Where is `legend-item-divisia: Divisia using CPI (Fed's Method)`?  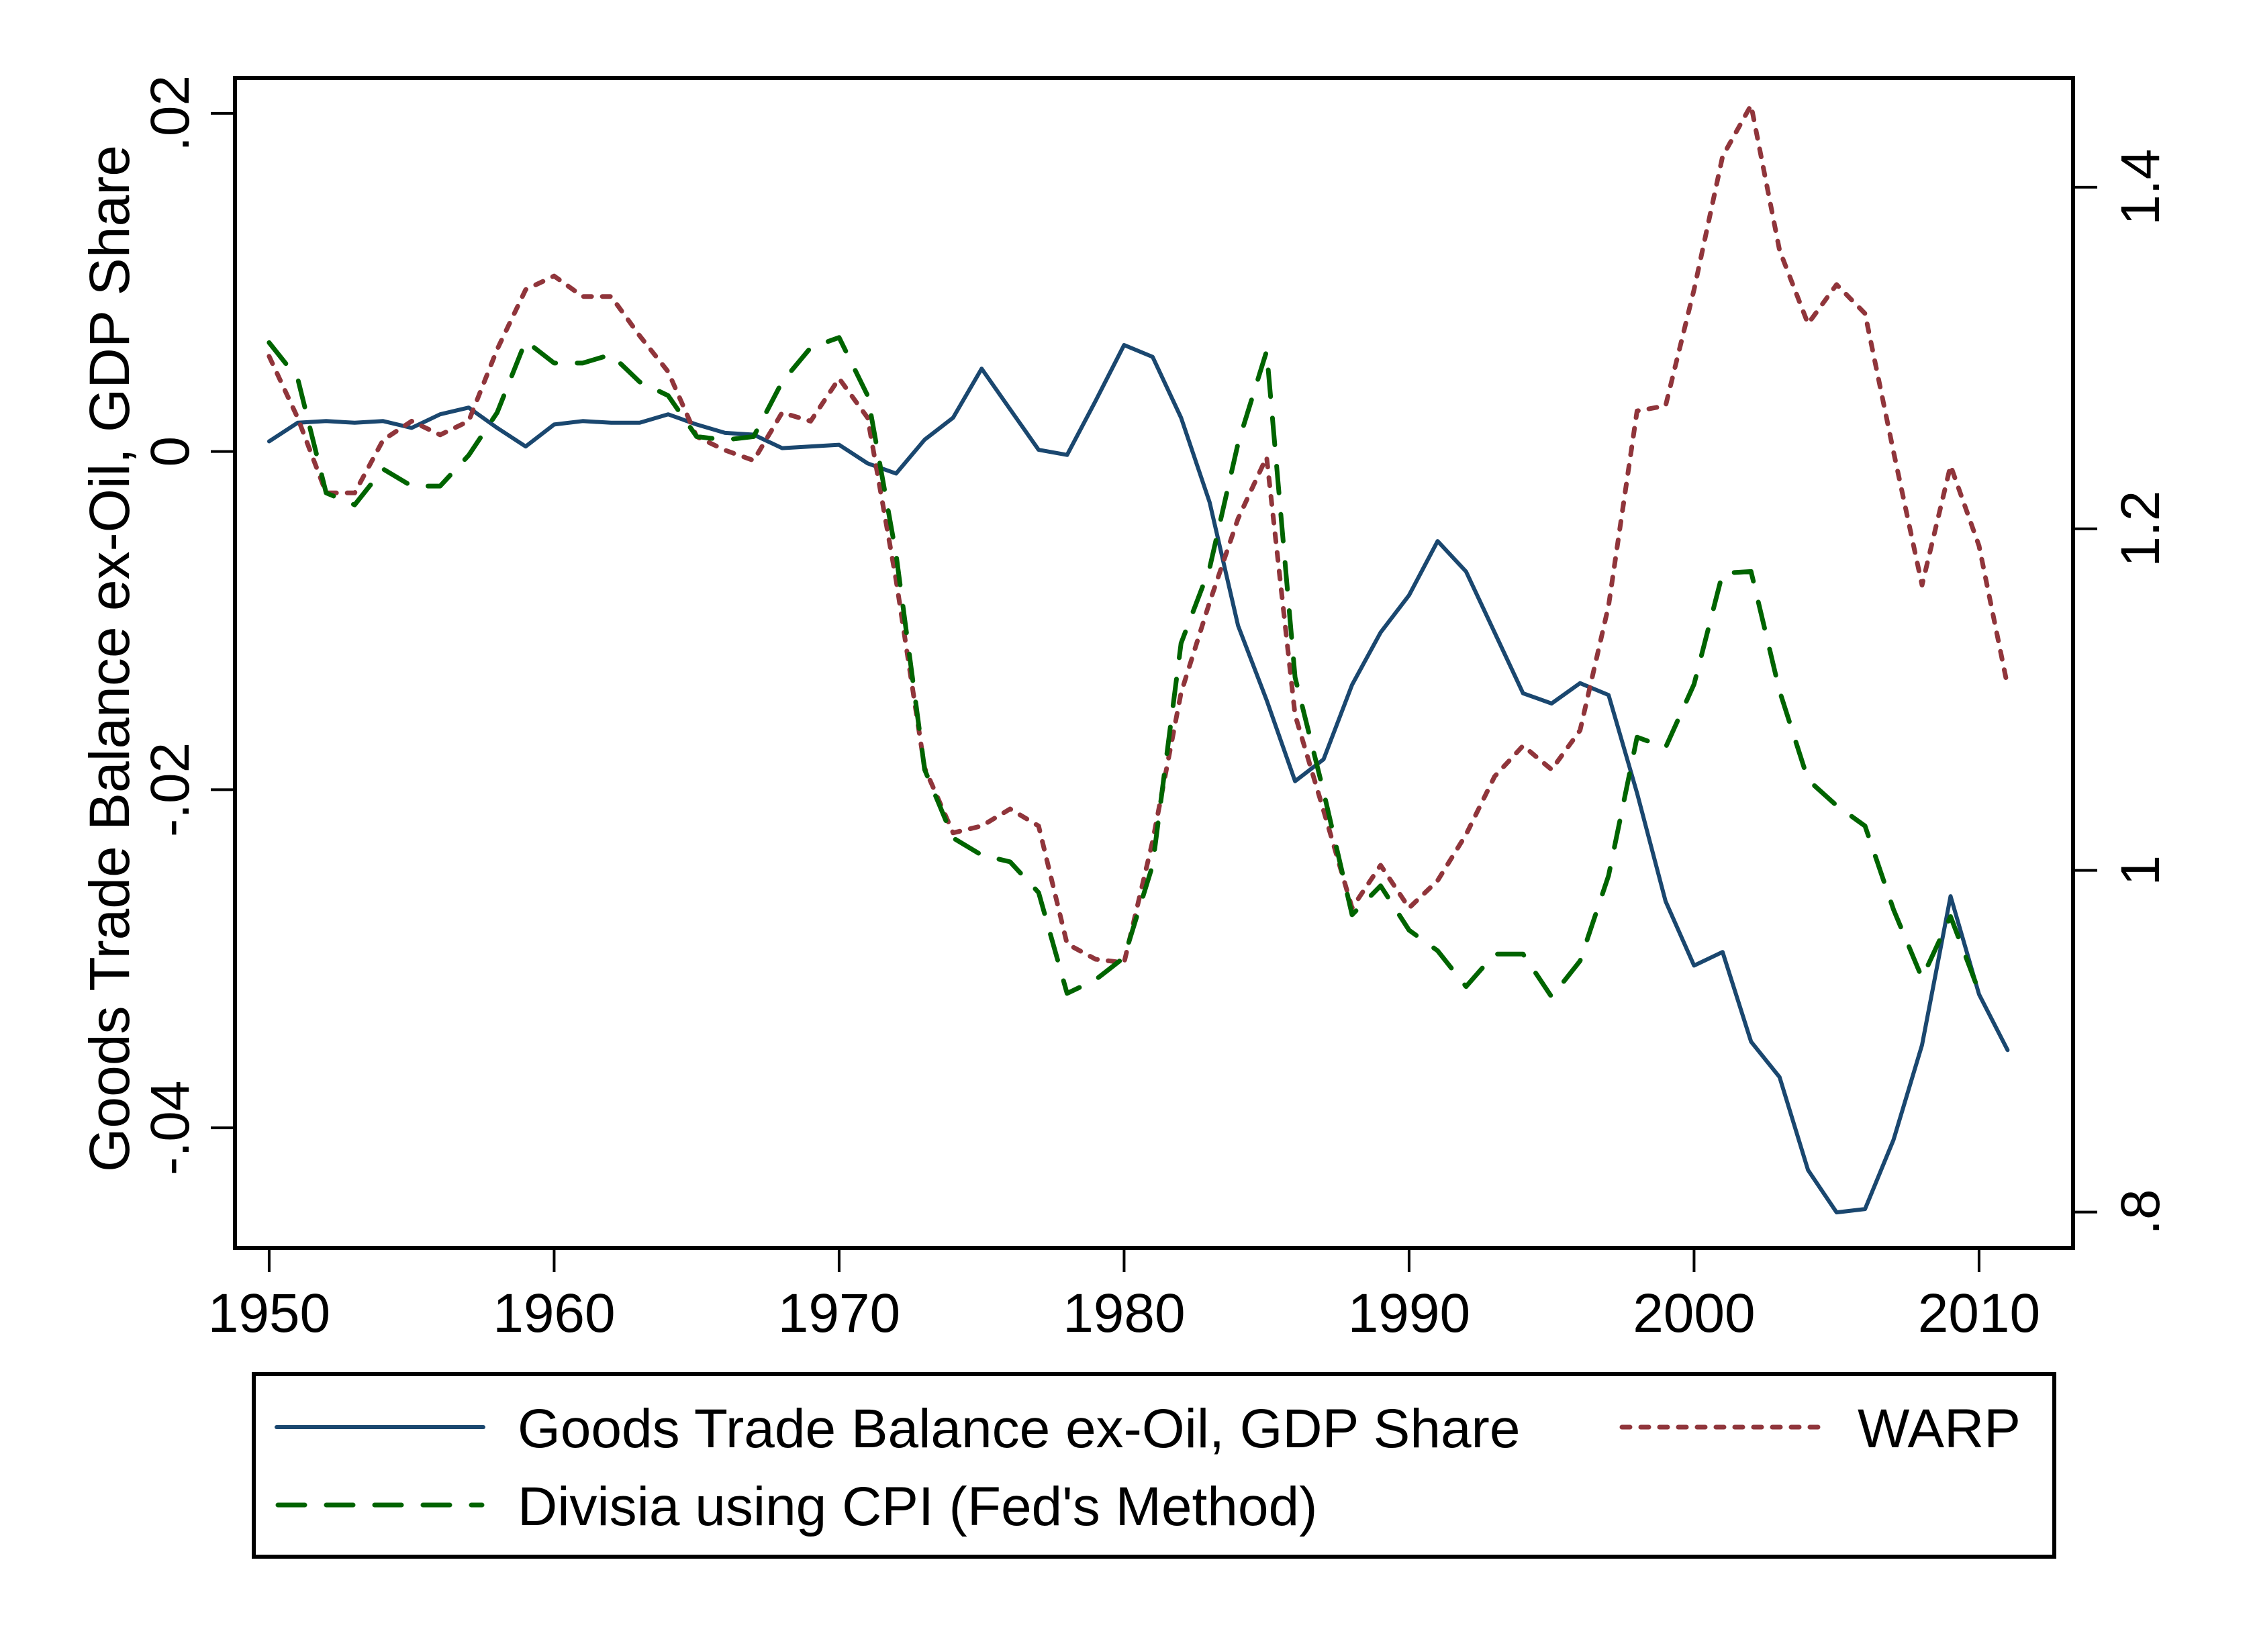
legend-item-divisia: Divisia using CPI (Fed's Method) is located at coordinates (796, 1506).